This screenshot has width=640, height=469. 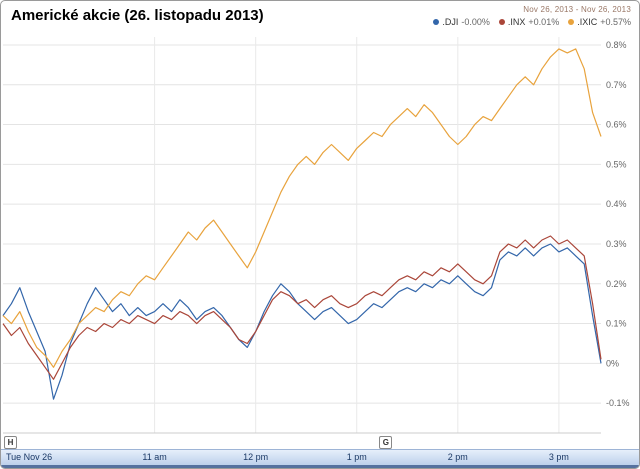 I want to click on legend-symbol: .INX, so click(x=516, y=22).